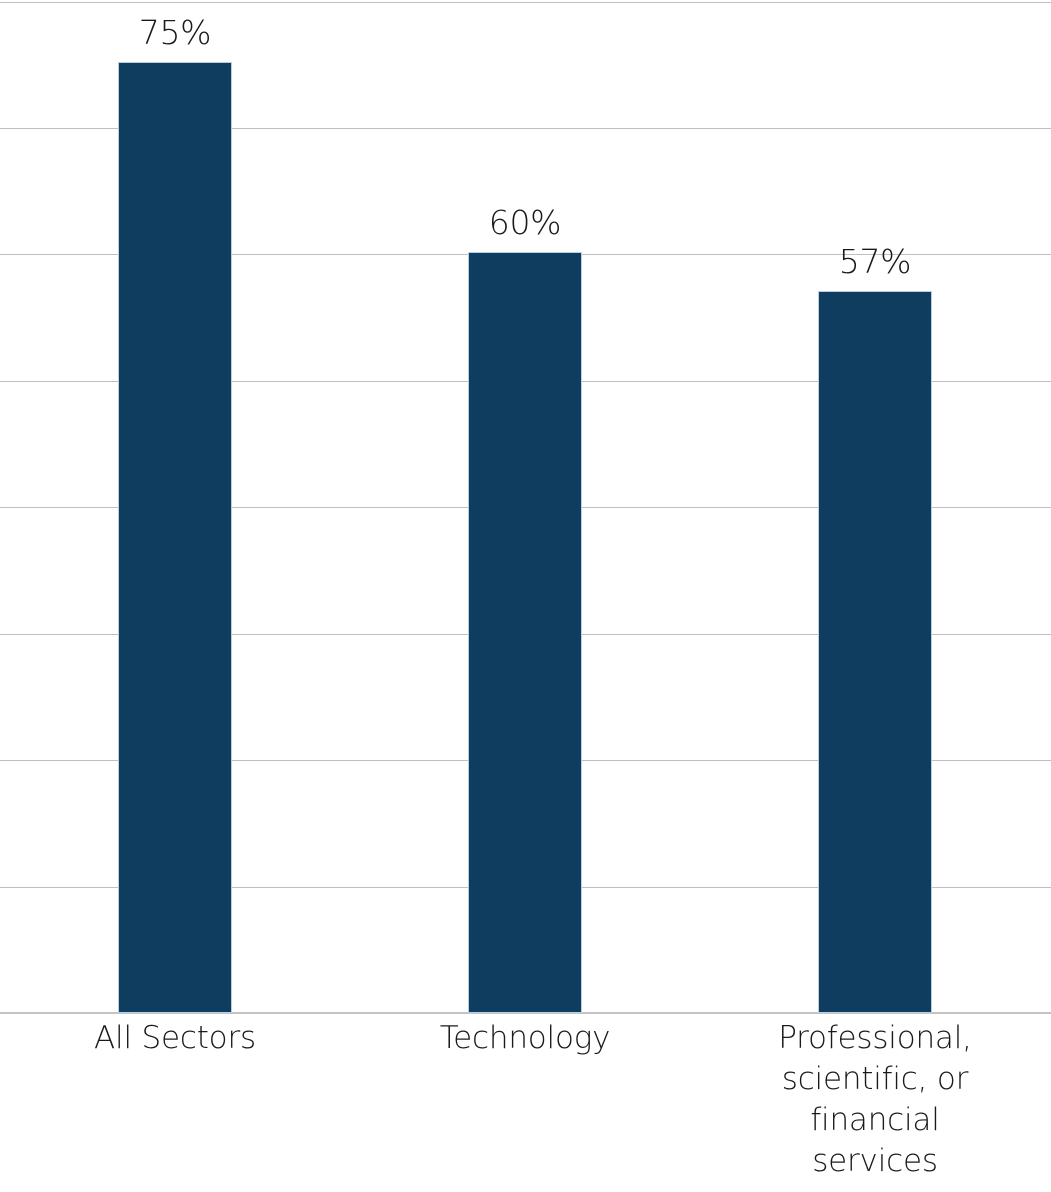 The width and height of the screenshot is (1051, 1192). What do you see at coordinates (525, 632) in the screenshot?
I see `bar-technology` at bounding box center [525, 632].